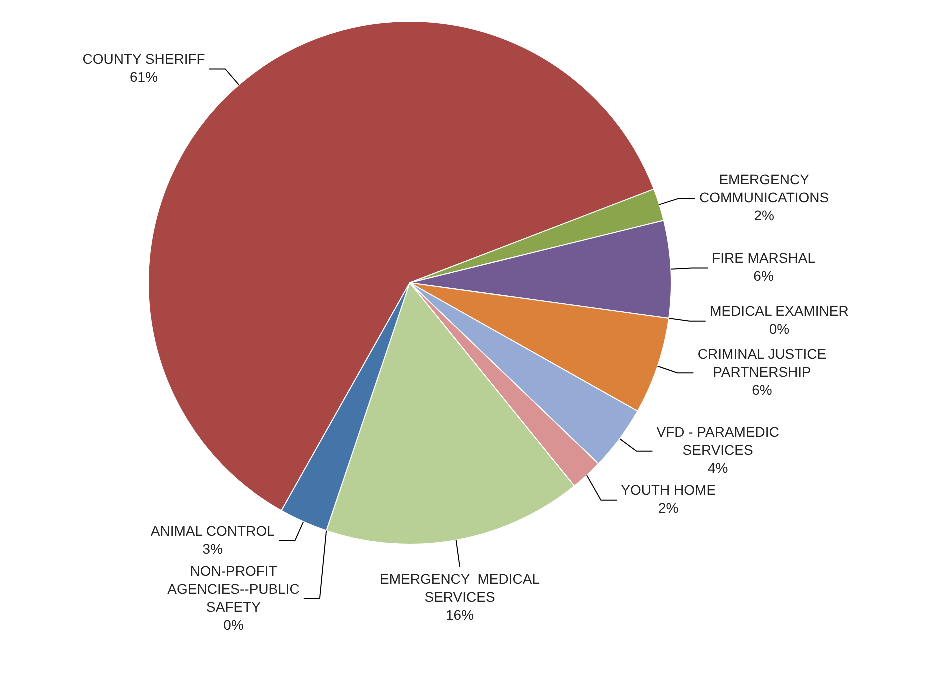 The height and width of the screenshot is (696, 934). What do you see at coordinates (213, 530) in the screenshot?
I see `slice-label: ANIMAL CONTROL` at bounding box center [213, 530].